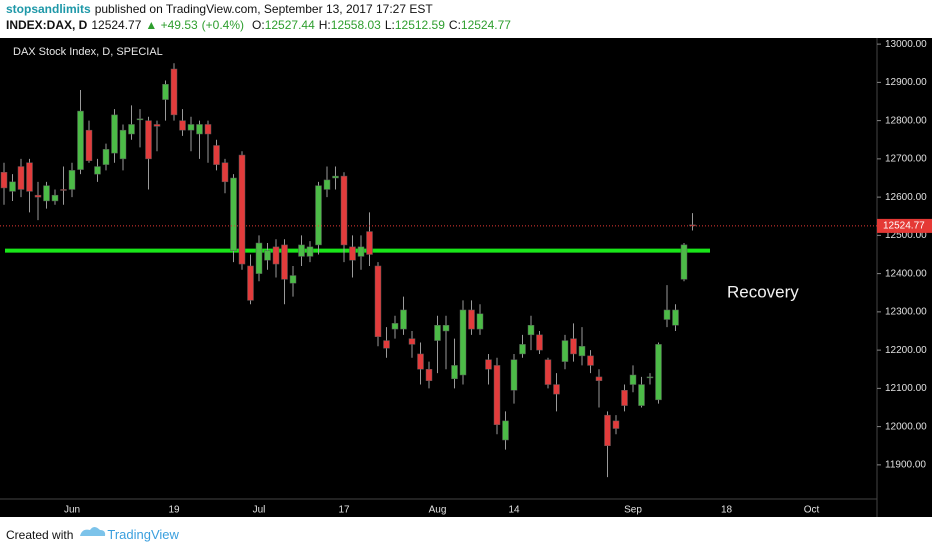 This screenshot has height=550, width=932. Describe the element at coordinates (485, 25) in the screenshot. I see `close-value: 12524.77` at that location.